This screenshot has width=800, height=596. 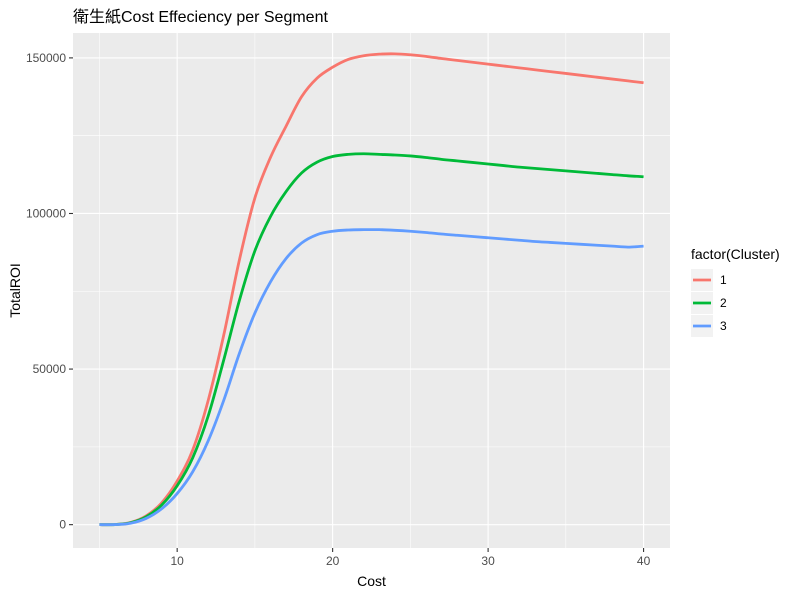 I want to click on legend: factor(Cluster) 1 2 3, so click(x=735, y=291).